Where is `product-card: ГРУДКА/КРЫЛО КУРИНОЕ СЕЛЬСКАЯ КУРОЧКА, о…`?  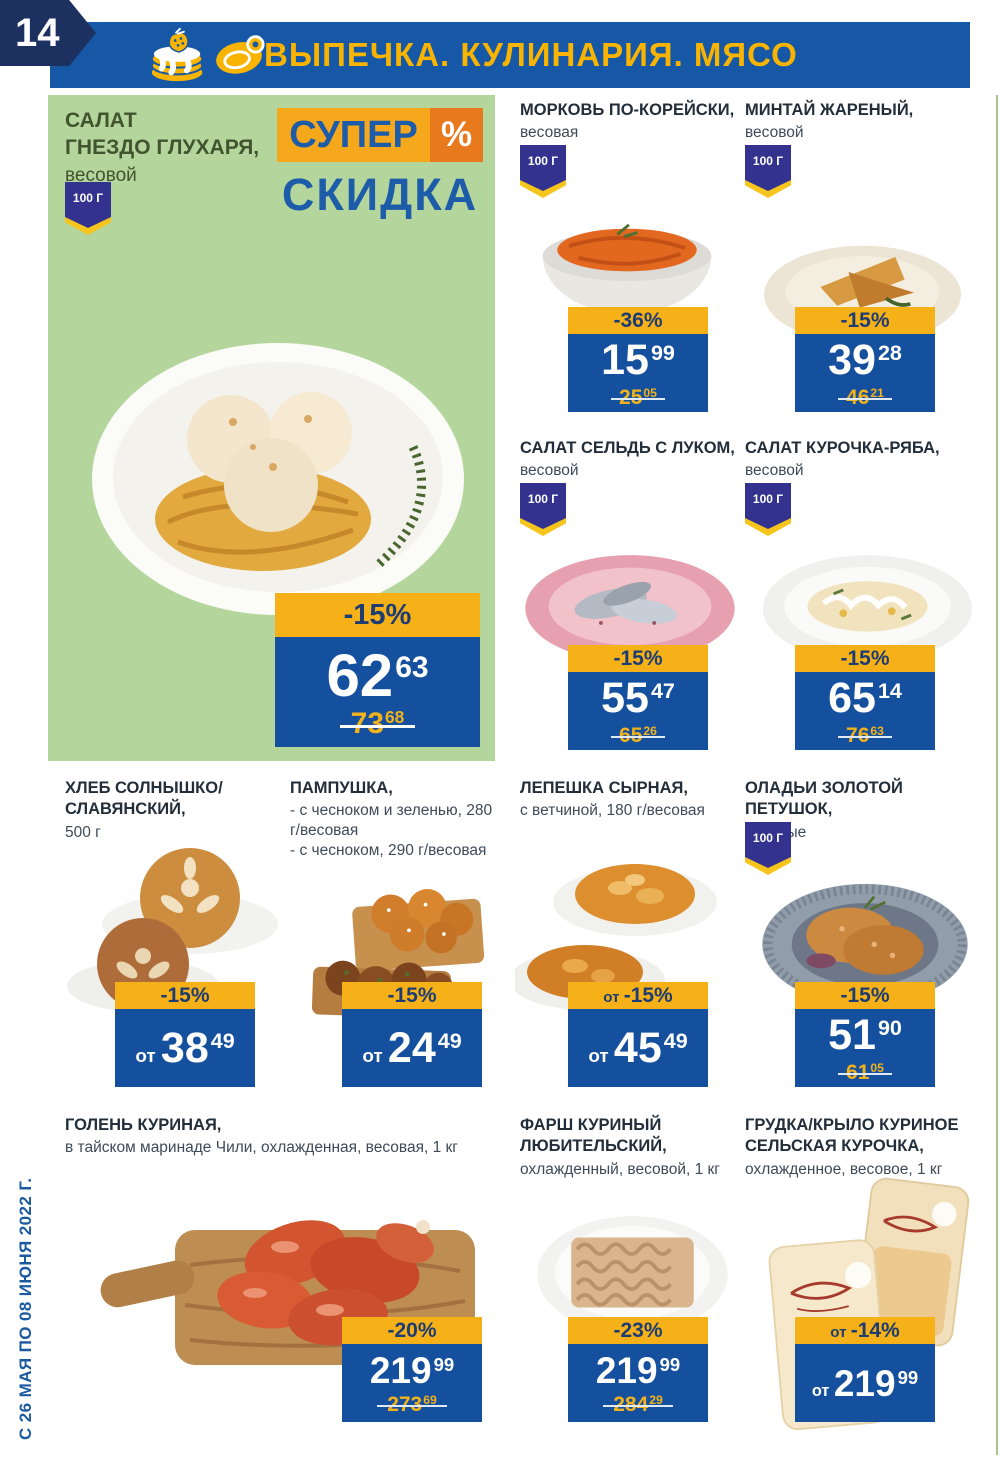 product-card: ГРУДКА/КРЫЛО КУРИНОЕ СЕЛЬСКАЯ КУРОЧКА, о… is located at coordinates (865, 1280).